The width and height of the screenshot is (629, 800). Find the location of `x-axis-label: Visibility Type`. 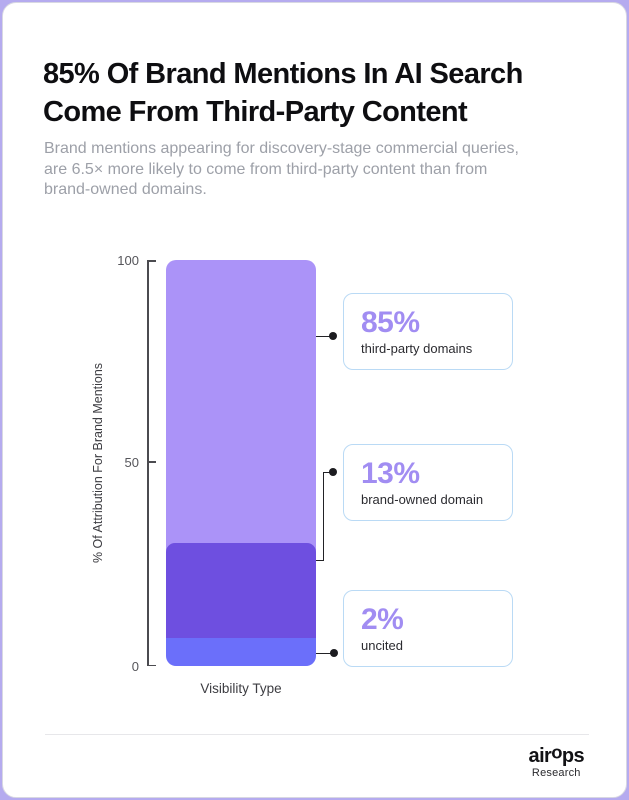

x-axis-label: Visibility Type is located at coordinates (241, 688).